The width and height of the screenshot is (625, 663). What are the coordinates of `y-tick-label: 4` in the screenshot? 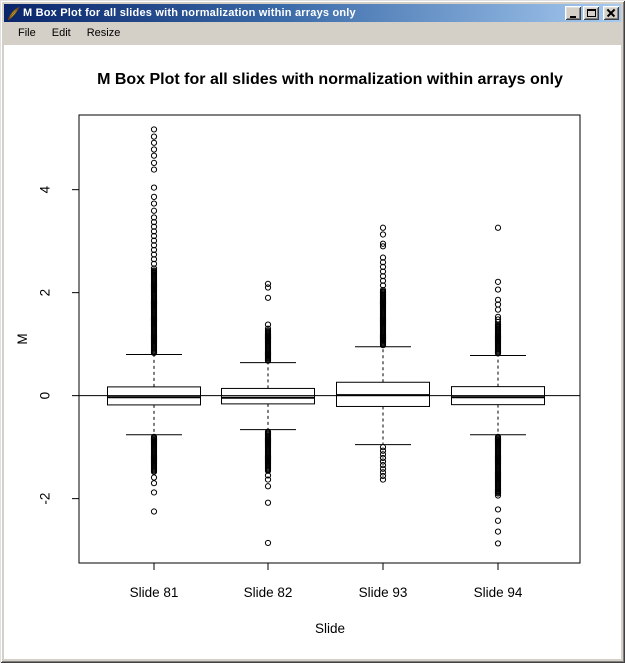 It's located at (45, 189).